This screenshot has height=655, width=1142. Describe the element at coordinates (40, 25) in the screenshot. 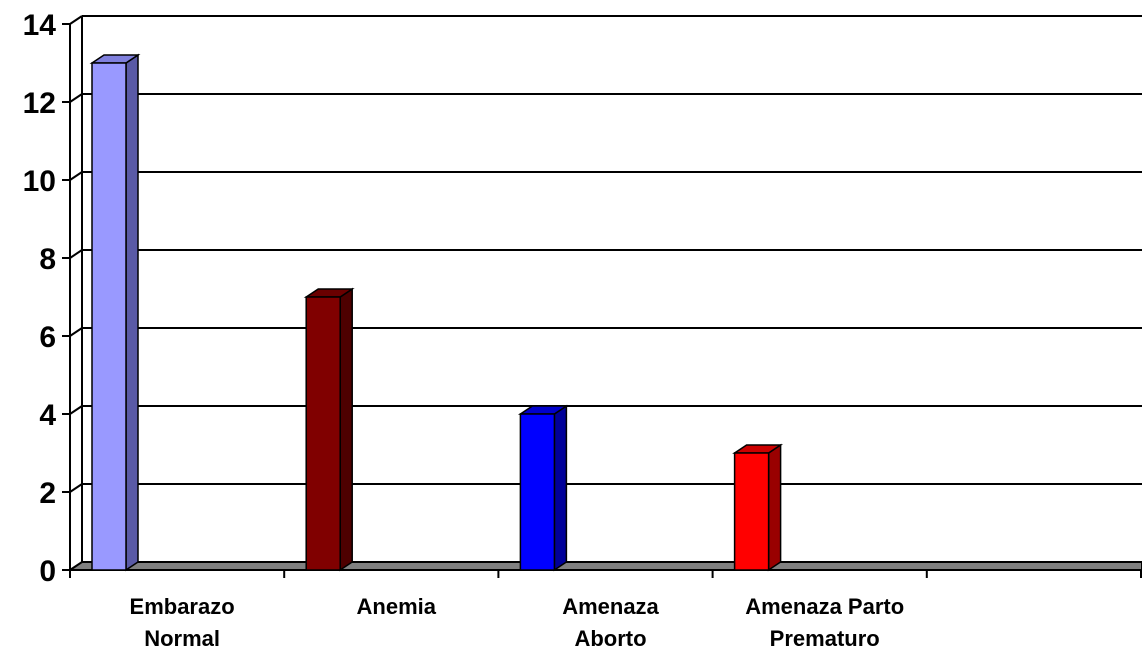

I see `y-tick-label: 14` at that location.